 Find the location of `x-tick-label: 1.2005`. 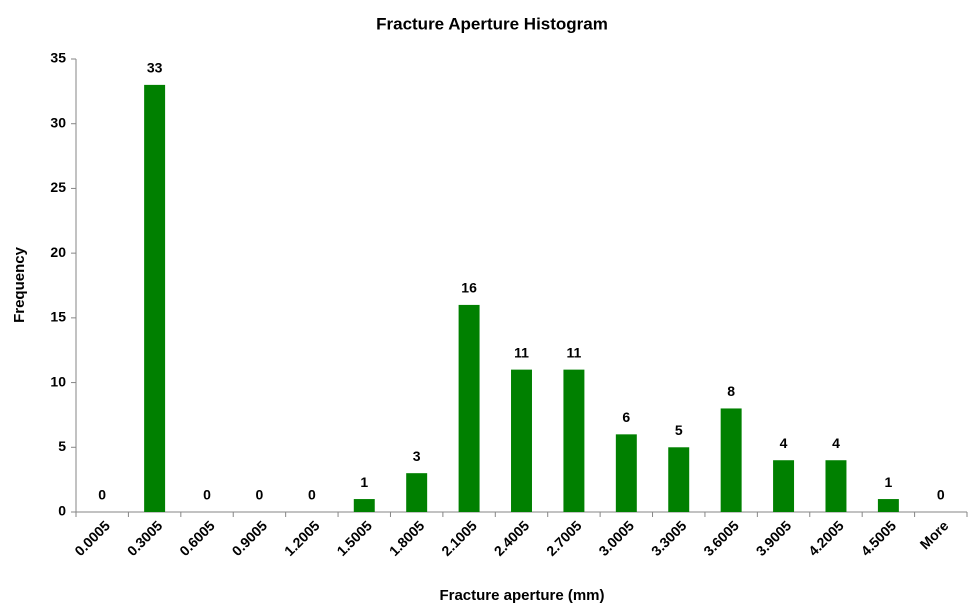

x-tick-label: 1.2005 is located at coordinates (302, 538).